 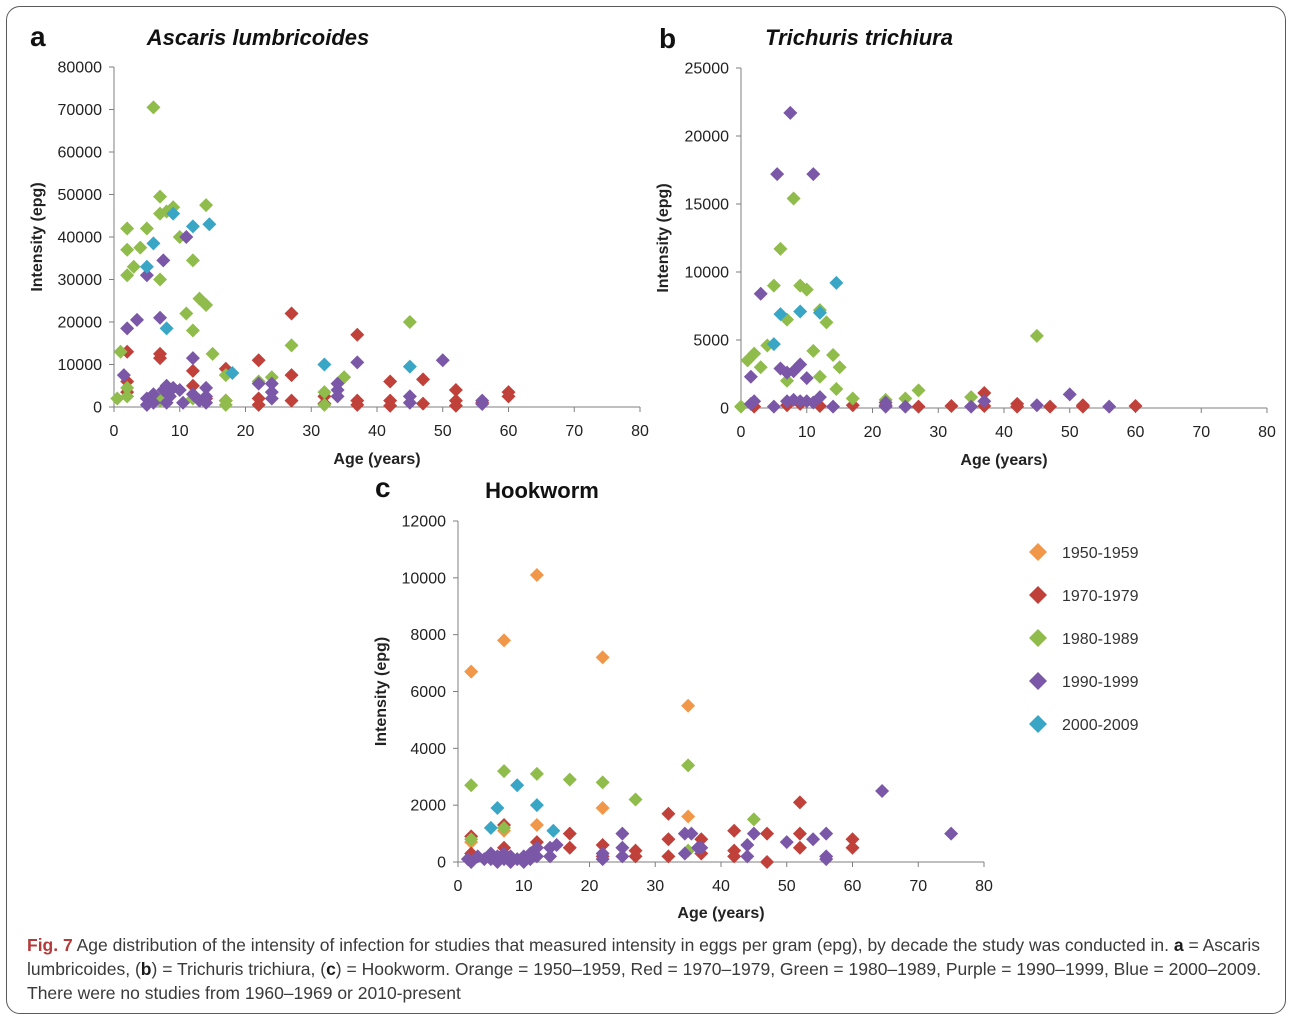 I want to click on panel-b-label: b, so click(x=667, y=38).